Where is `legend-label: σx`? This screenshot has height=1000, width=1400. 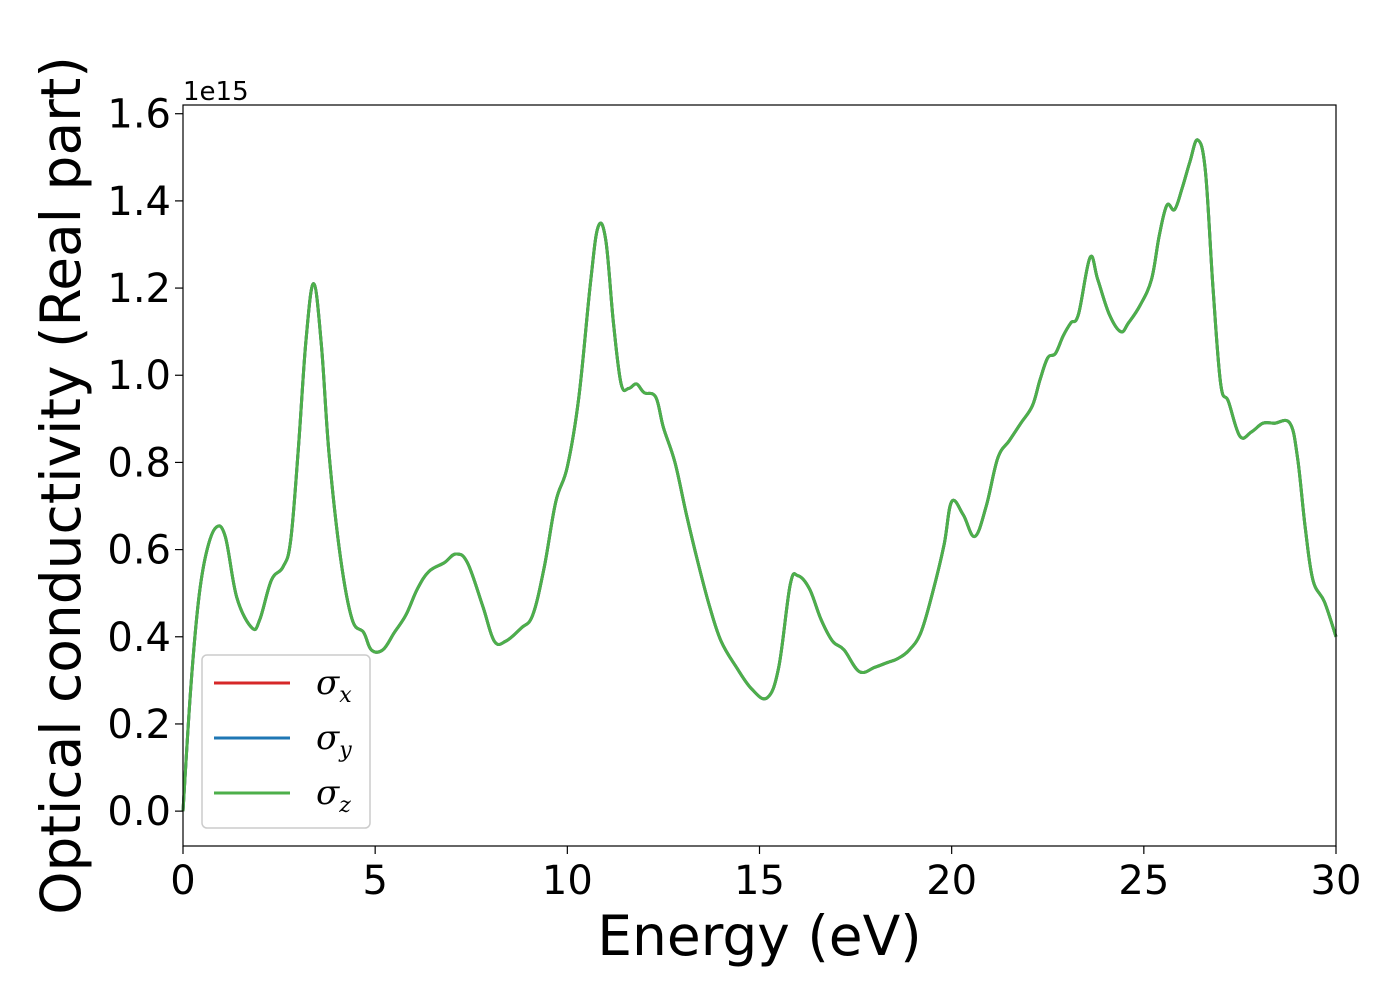
legend-label: σx is located at coordinates (334, 685).